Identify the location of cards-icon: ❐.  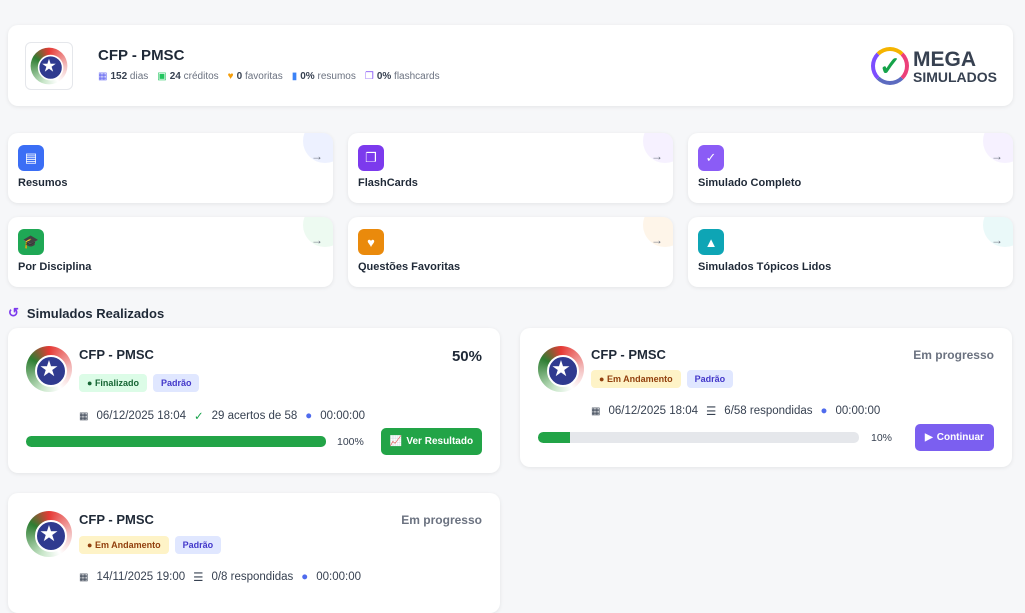
(371, 158).